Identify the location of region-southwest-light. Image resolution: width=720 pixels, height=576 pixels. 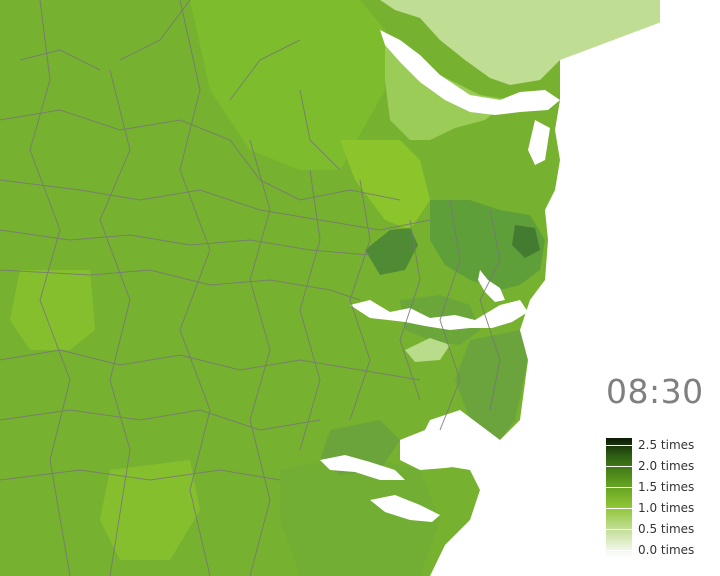
(150, 510).